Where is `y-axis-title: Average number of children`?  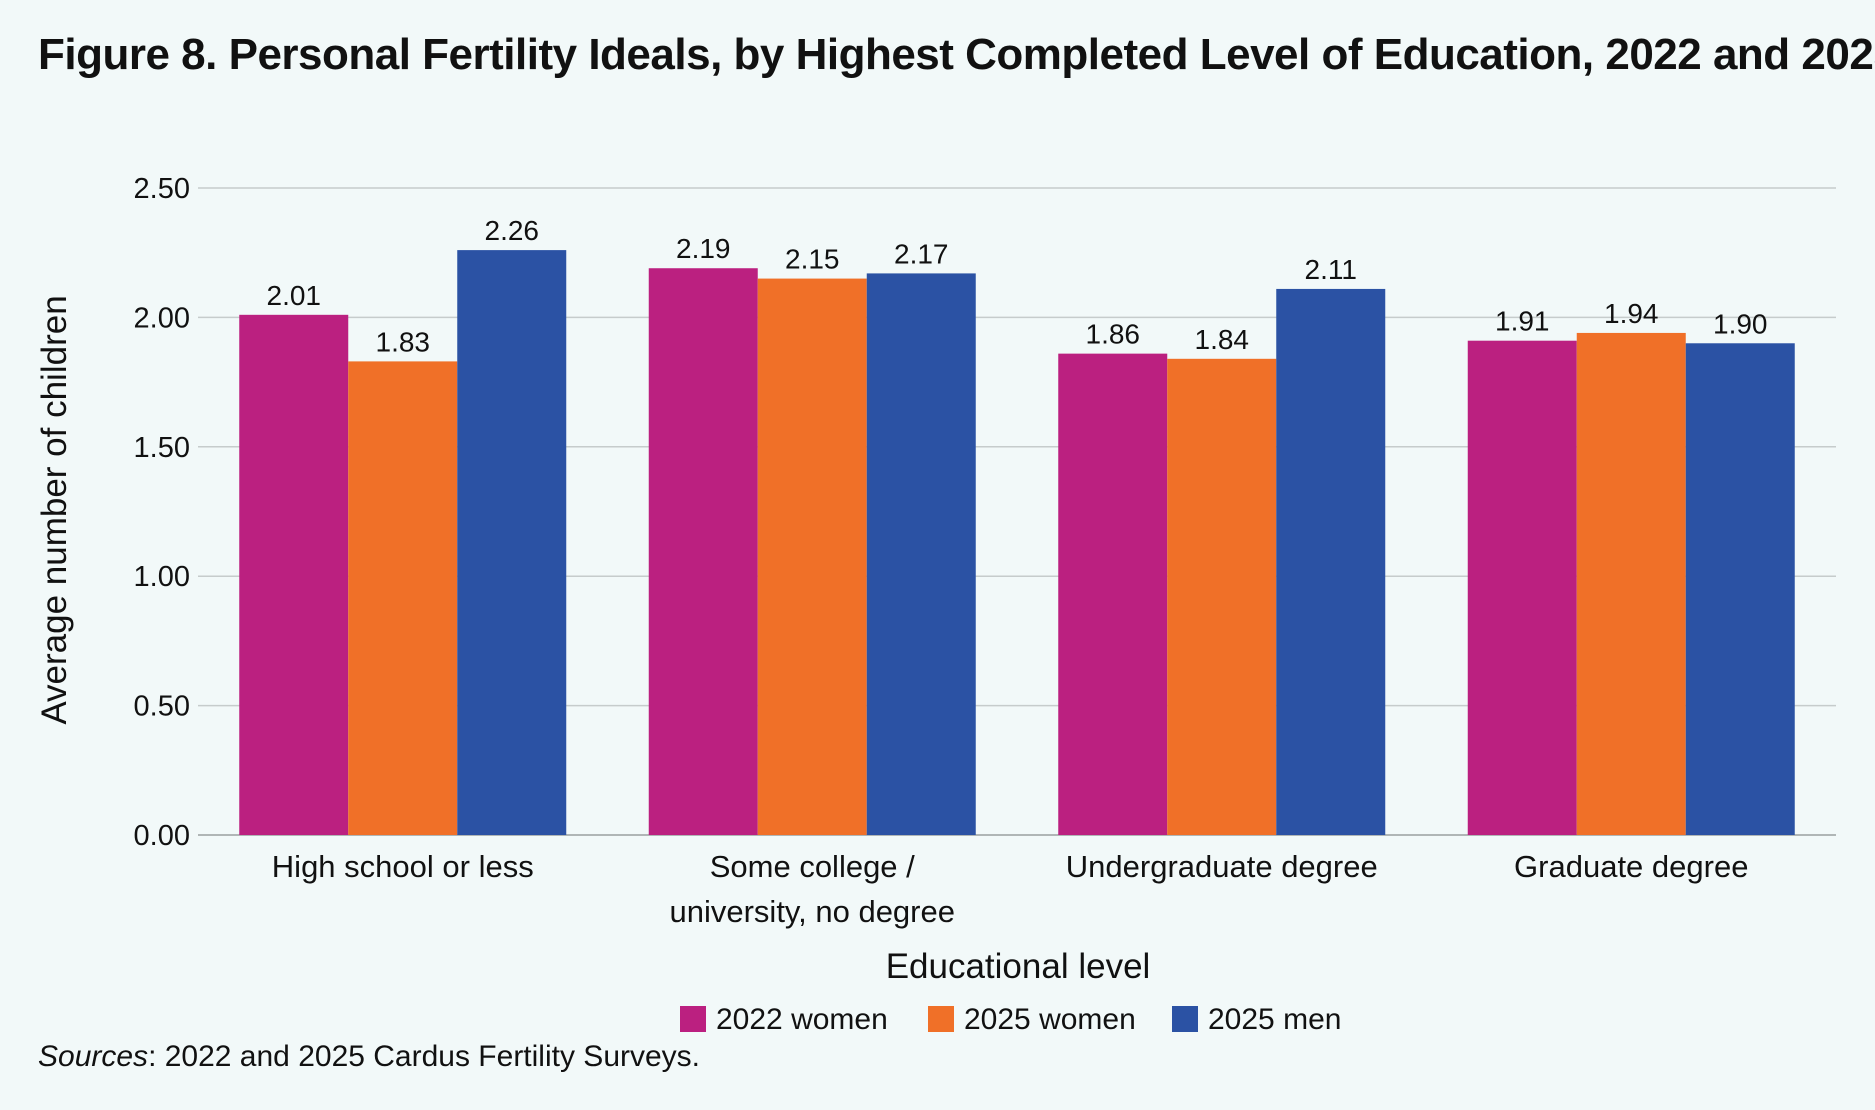
y-axis-title: Average number of children is located at coordinates (54, 509).